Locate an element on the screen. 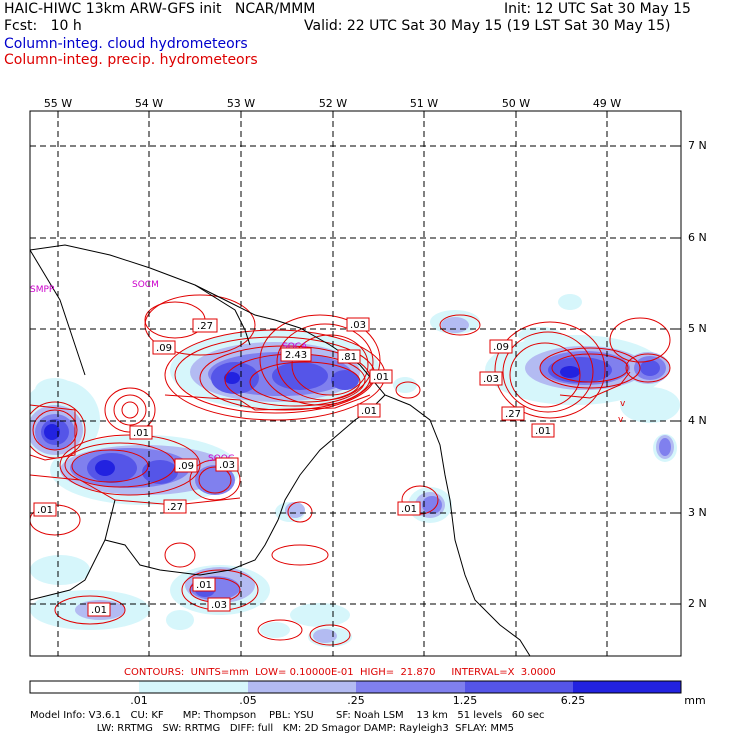 This screenshot has height=740, width=740. colorbar-label: 1.25 is located at coordinates (465, 700).